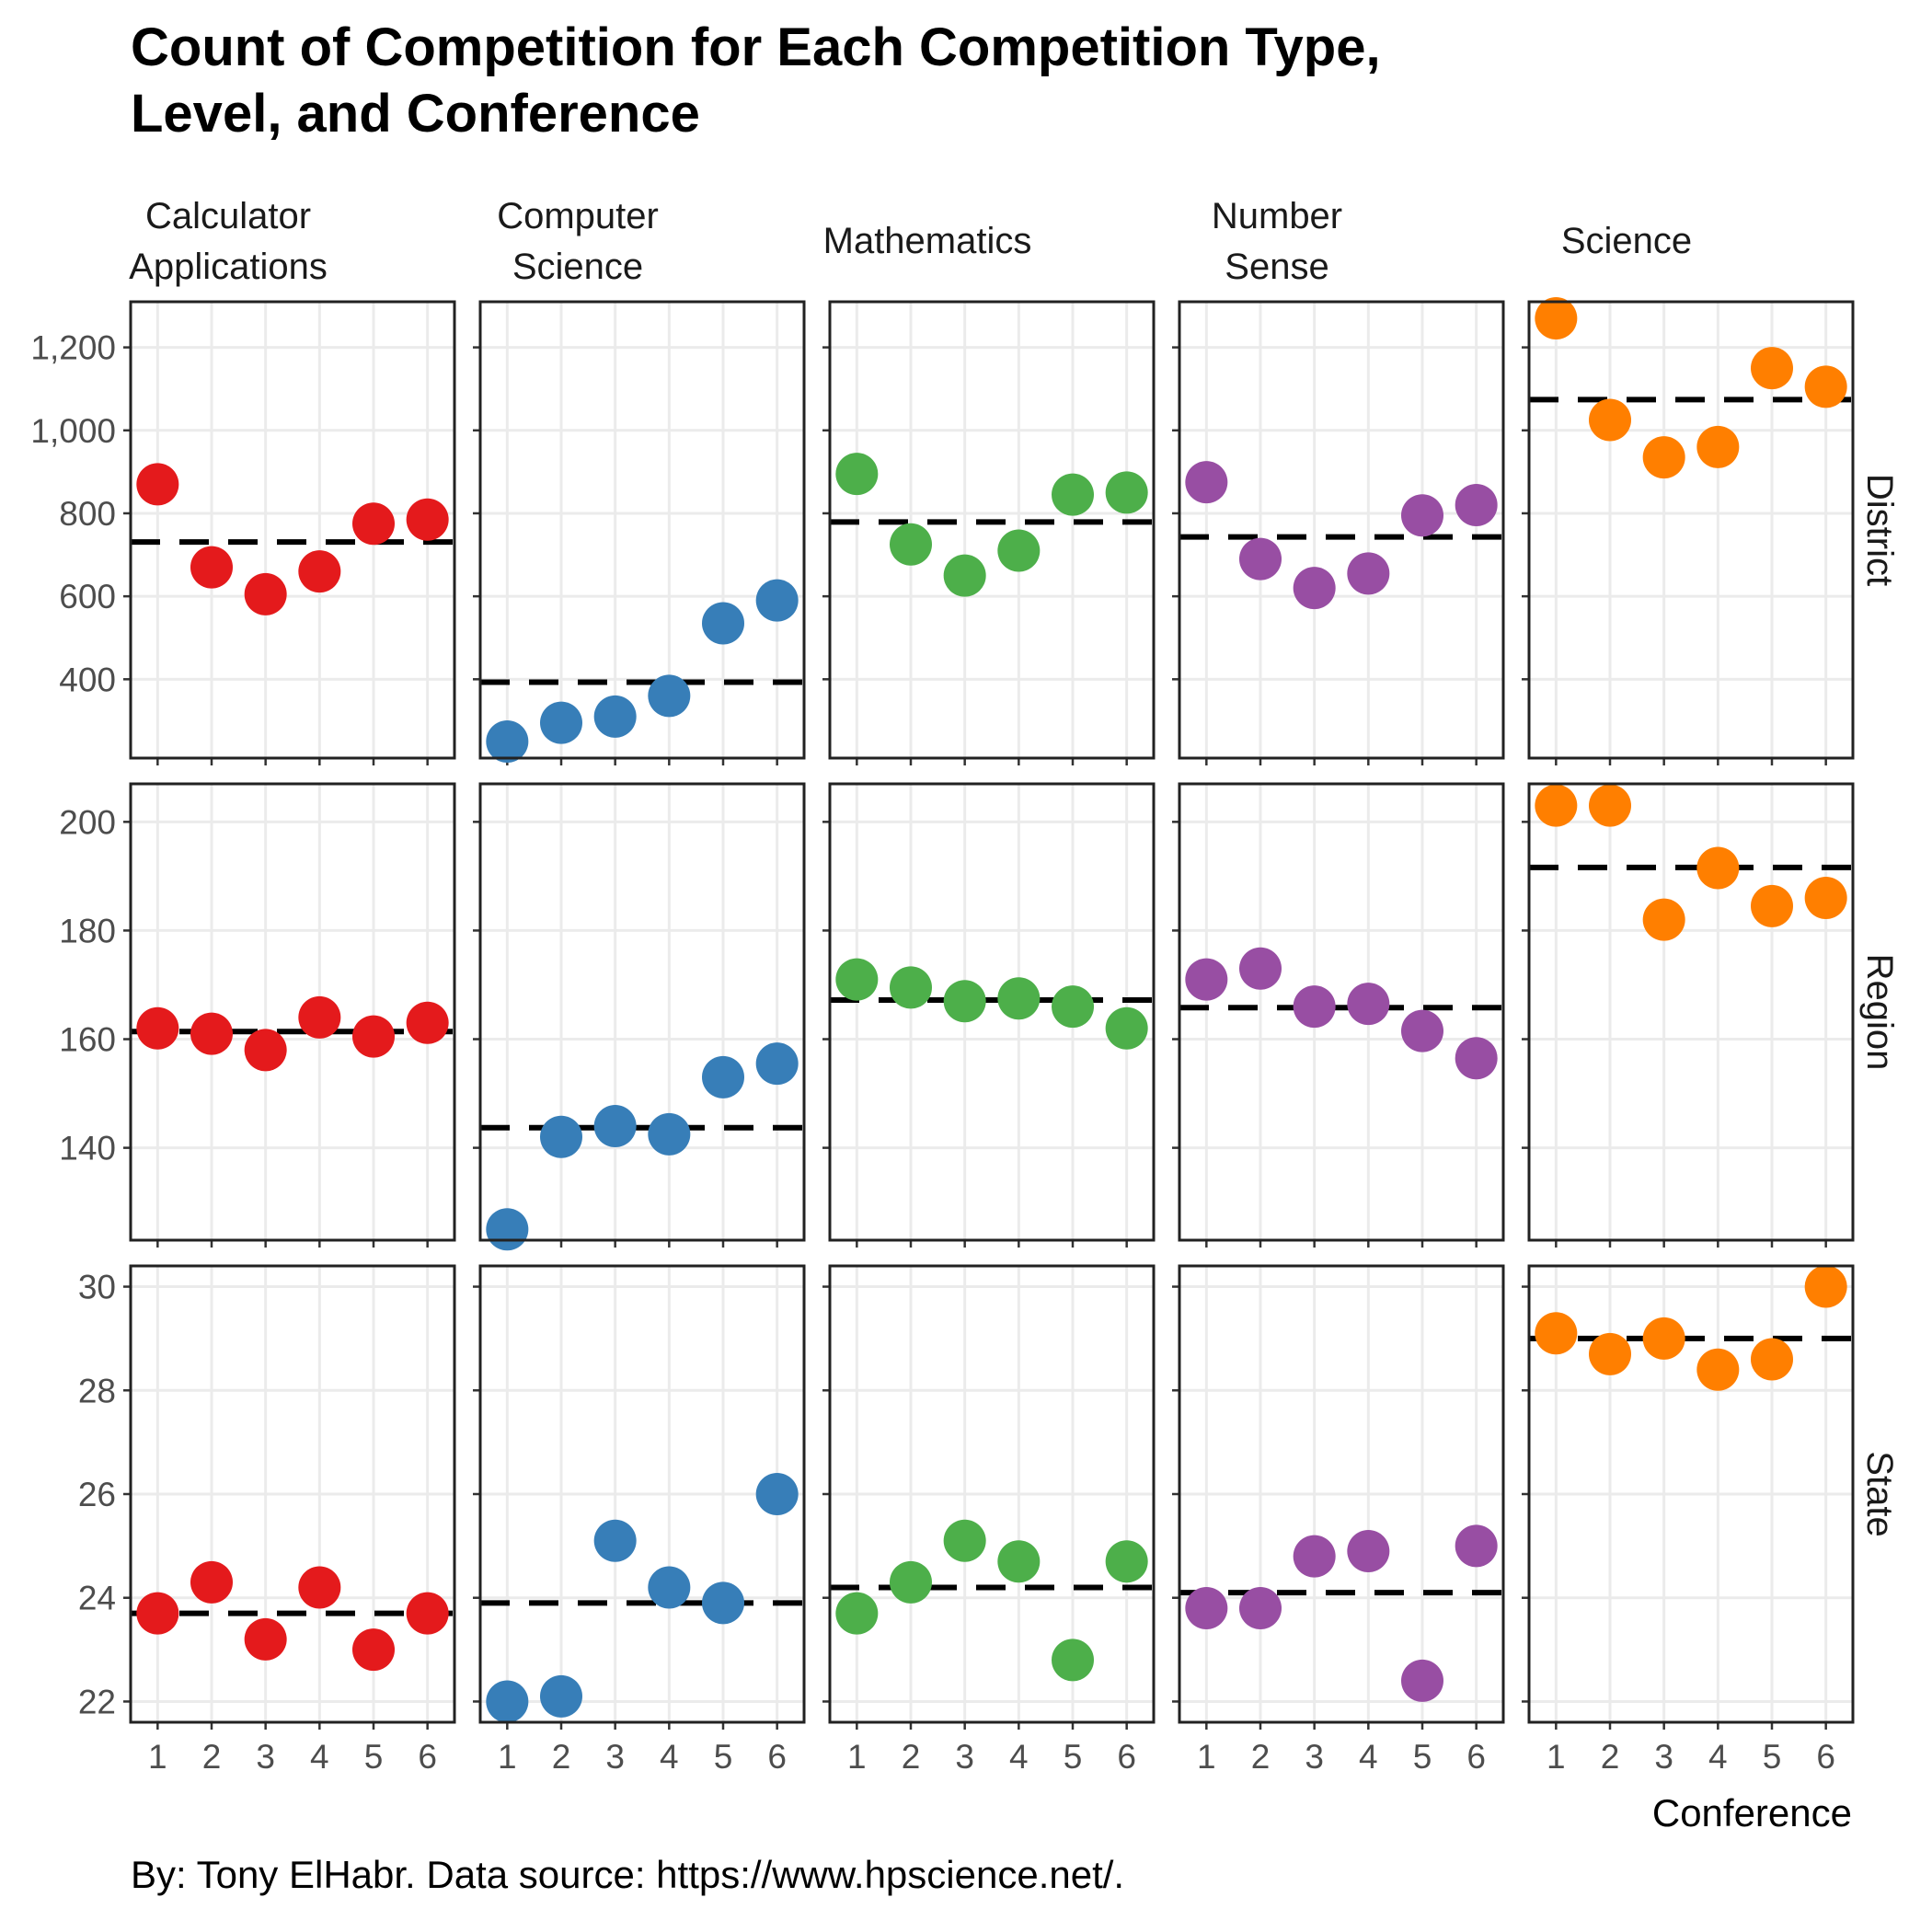 The height and width of the screenshot is (1932, 1932). I want to click on y-tick-label-state-1: 24, so click(97, 1598).